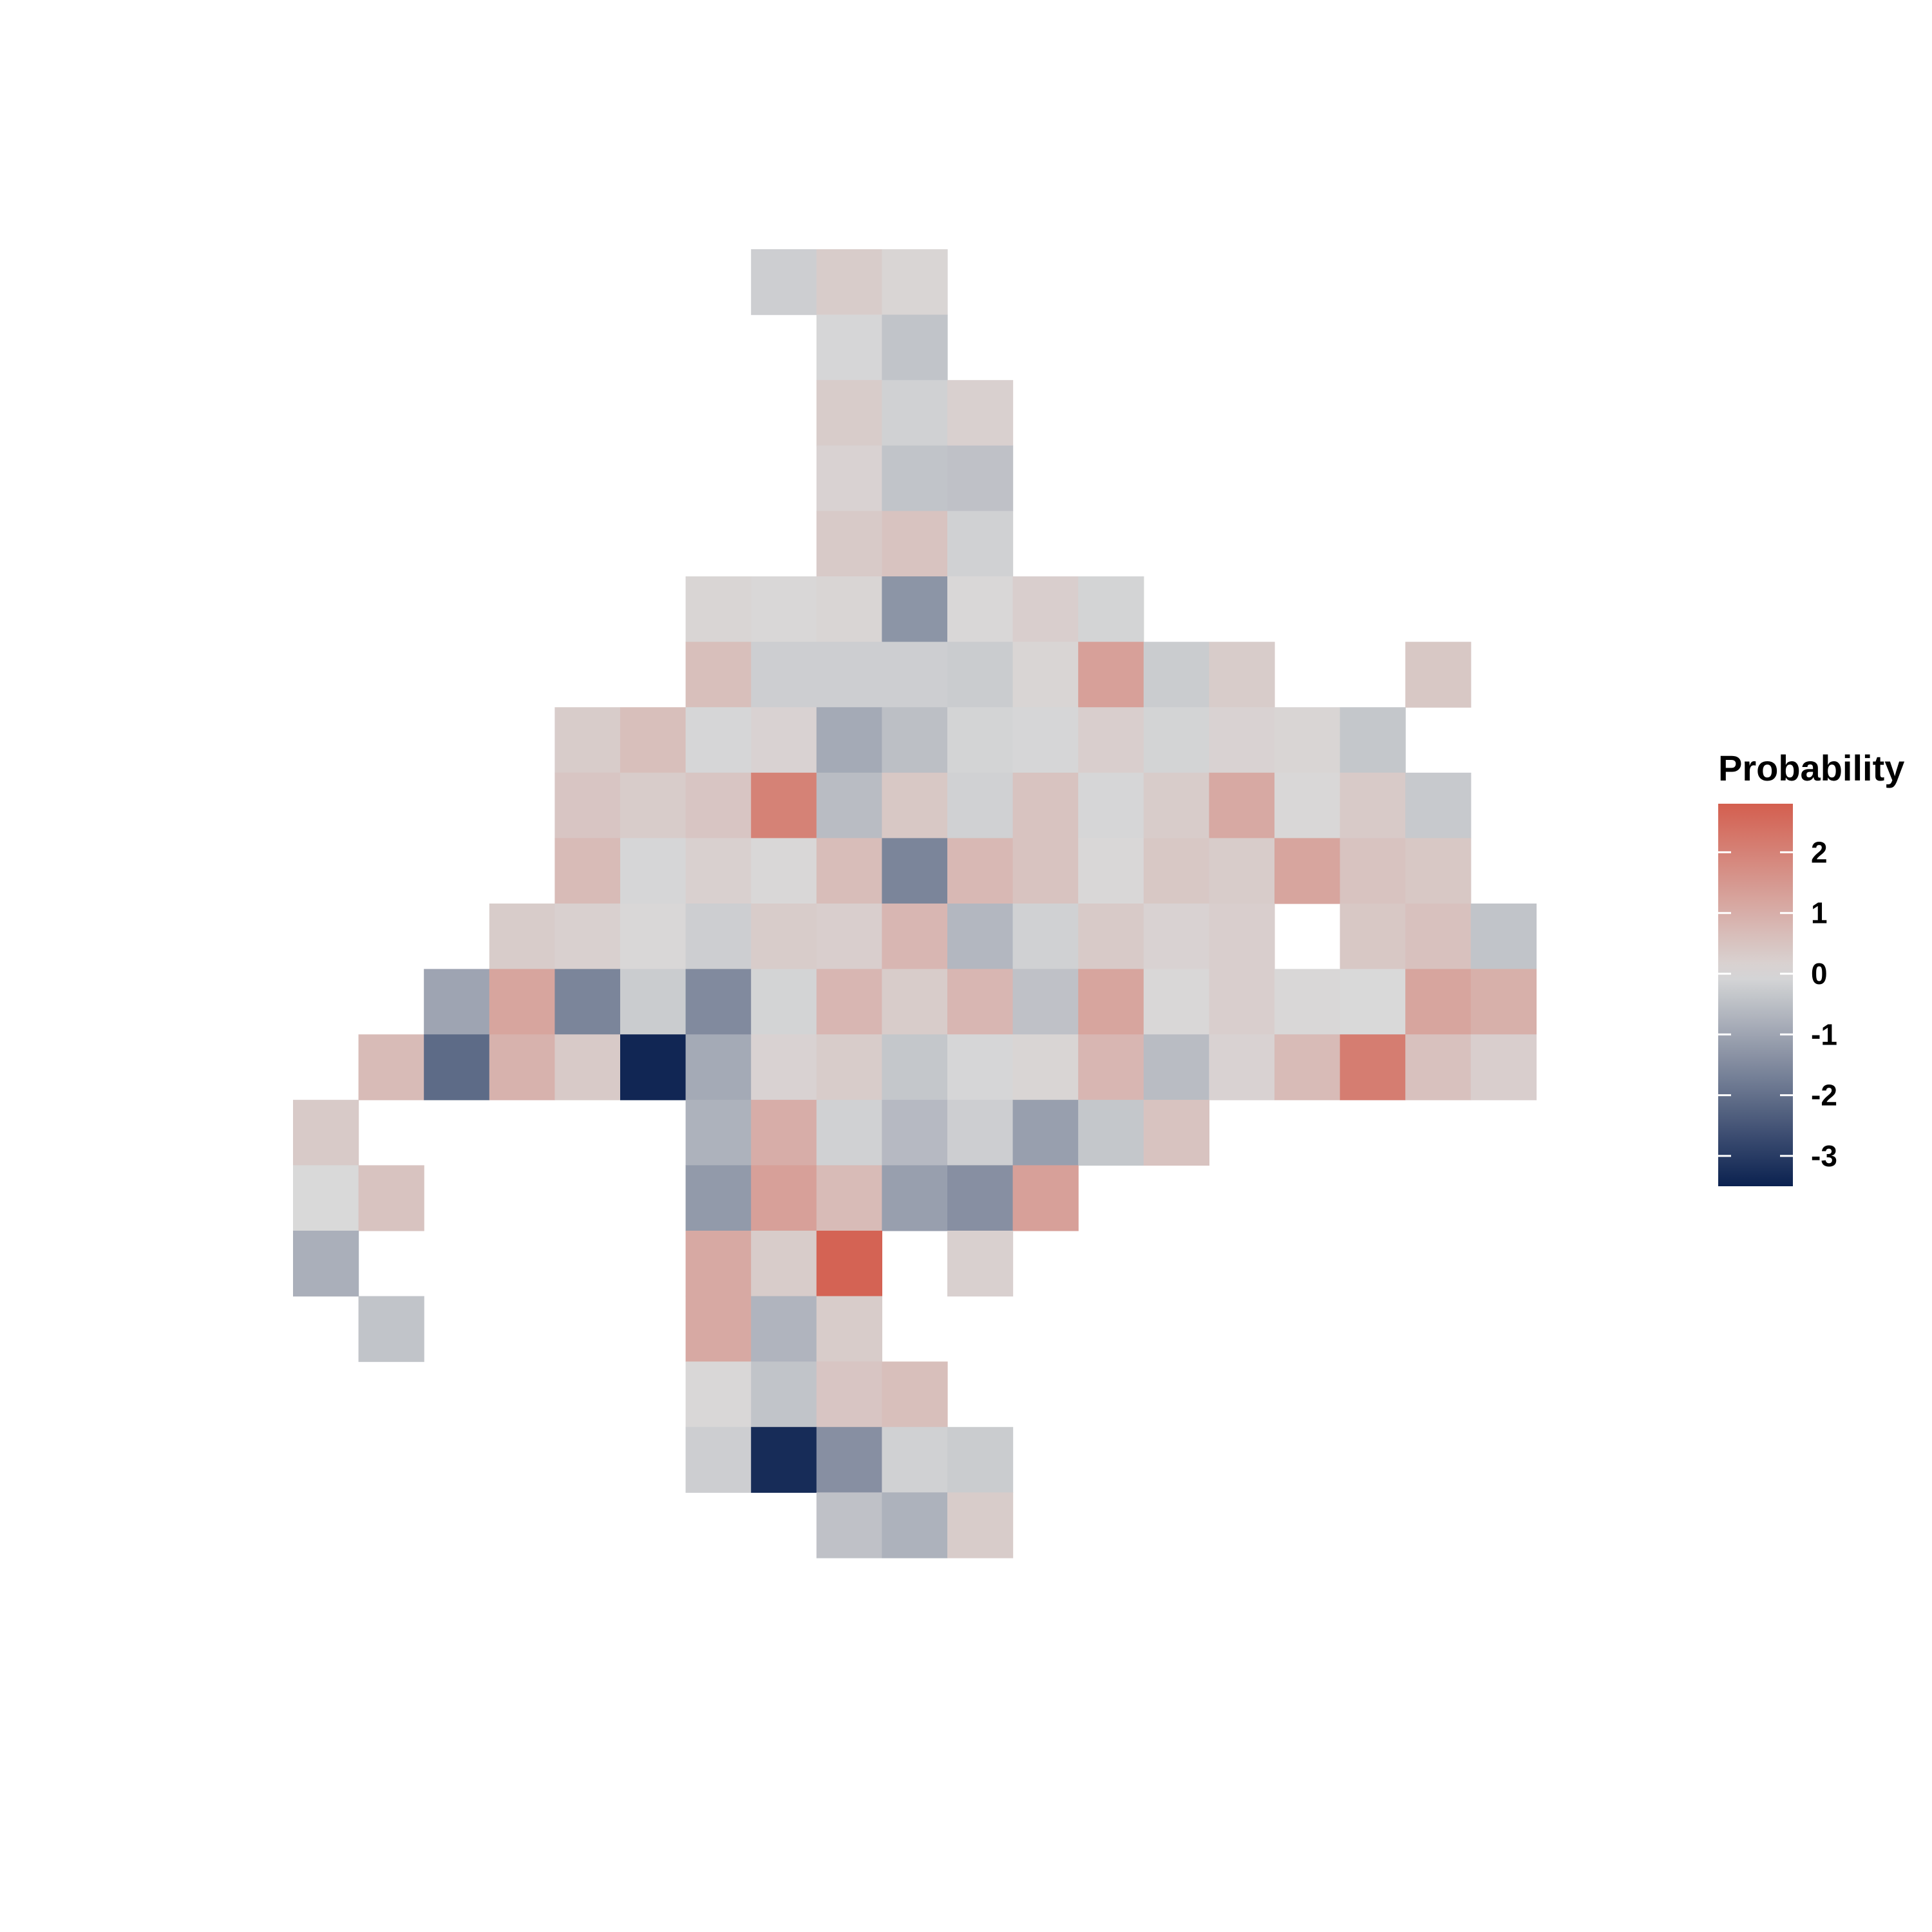 Image resolution: width=1932 pixels, height=1932 pixels. I want to click on legend-ticks: 2 1 0 -1 -2 -3, so click(1777, 1004).